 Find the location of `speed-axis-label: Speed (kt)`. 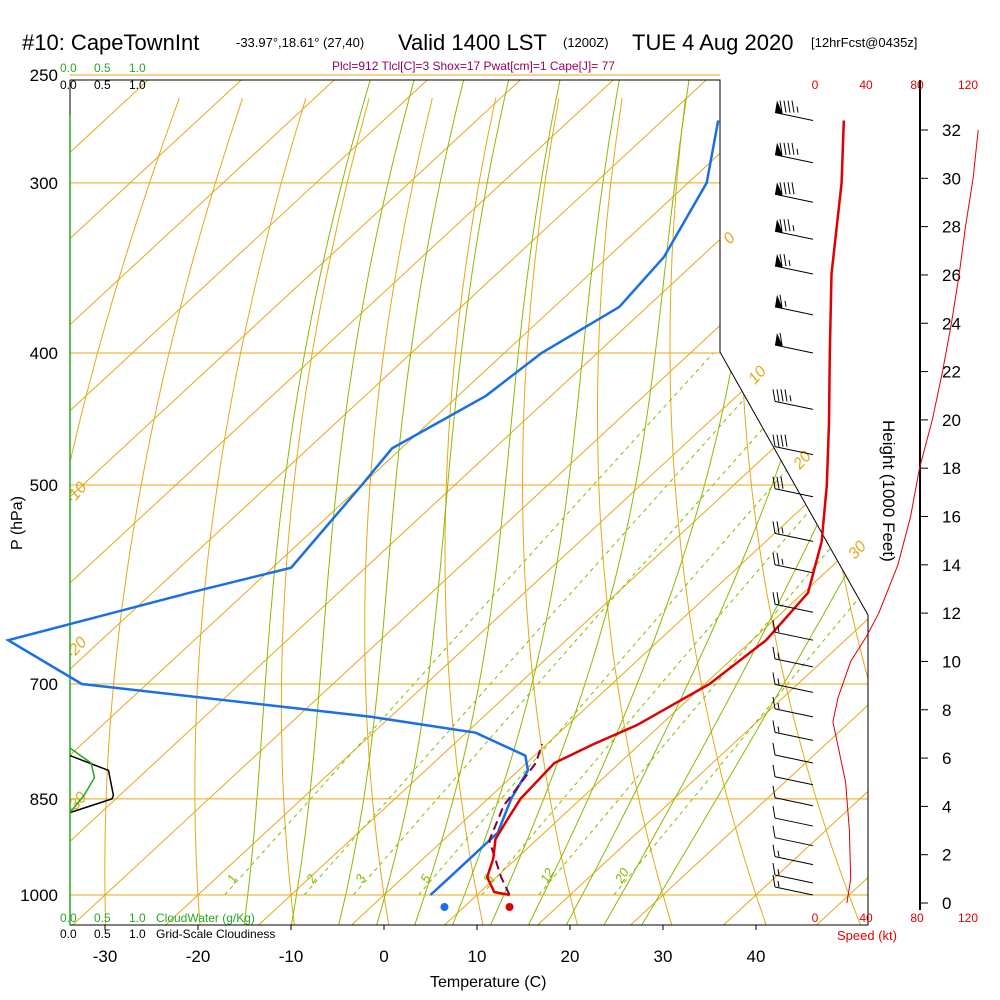

speed-axis-label: Speed (kt) is located at coordinates (867, 935).